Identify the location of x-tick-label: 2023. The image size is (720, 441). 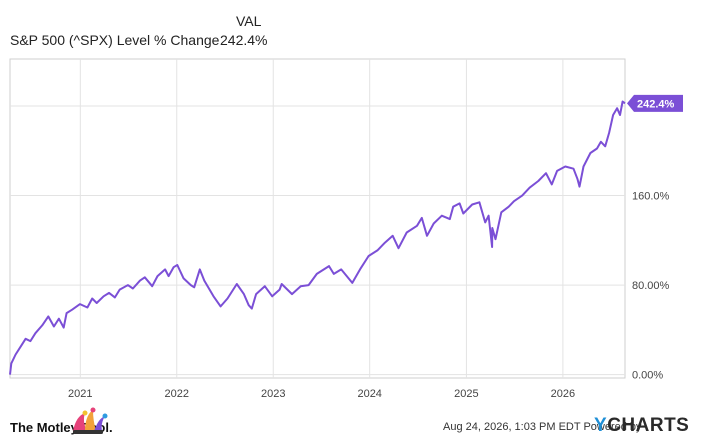
(273, 394).